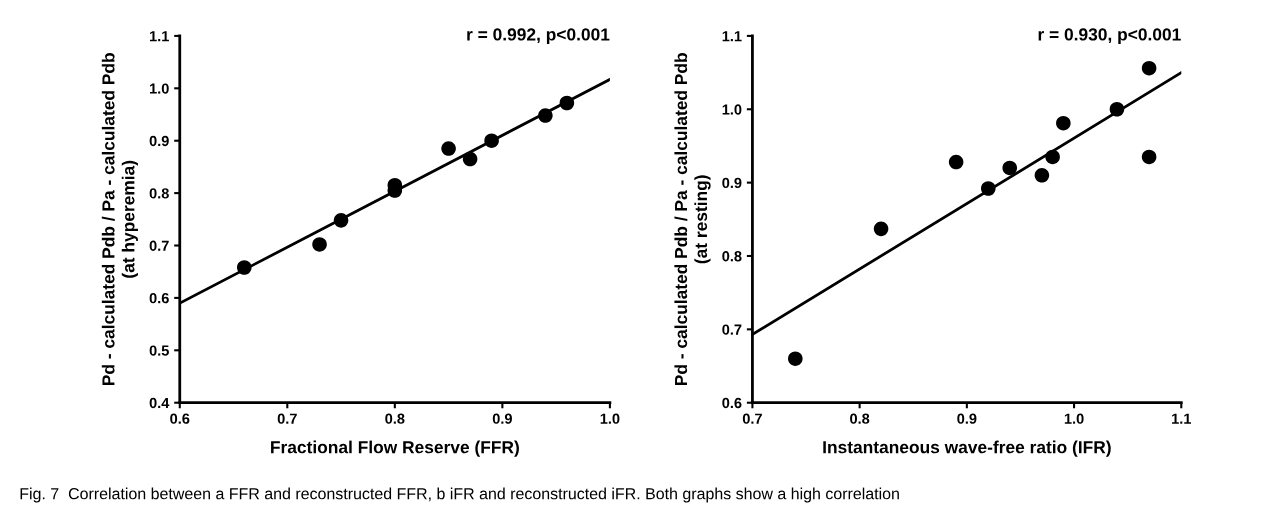  What do you see at coordinates (395, 448) in the screenshot?
I see `x-axis-title: Fractional Flow Reserve (FFR)` at bounding box center [395, 448].